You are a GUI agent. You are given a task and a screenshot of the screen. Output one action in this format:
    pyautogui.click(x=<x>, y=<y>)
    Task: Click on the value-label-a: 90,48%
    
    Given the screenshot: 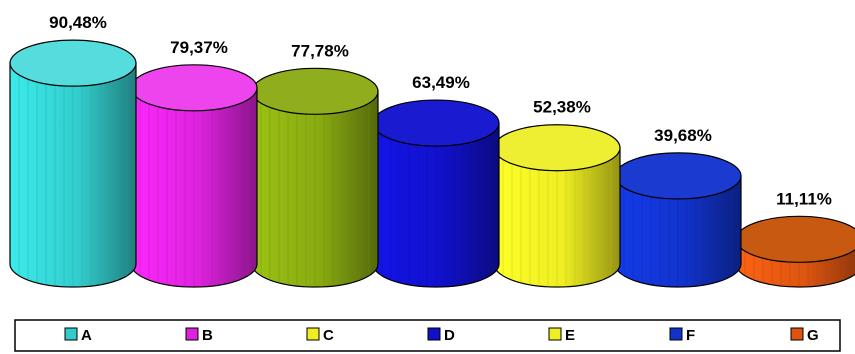 What is the action you would take?
    pyautogui.click(x=78, y=22)
    